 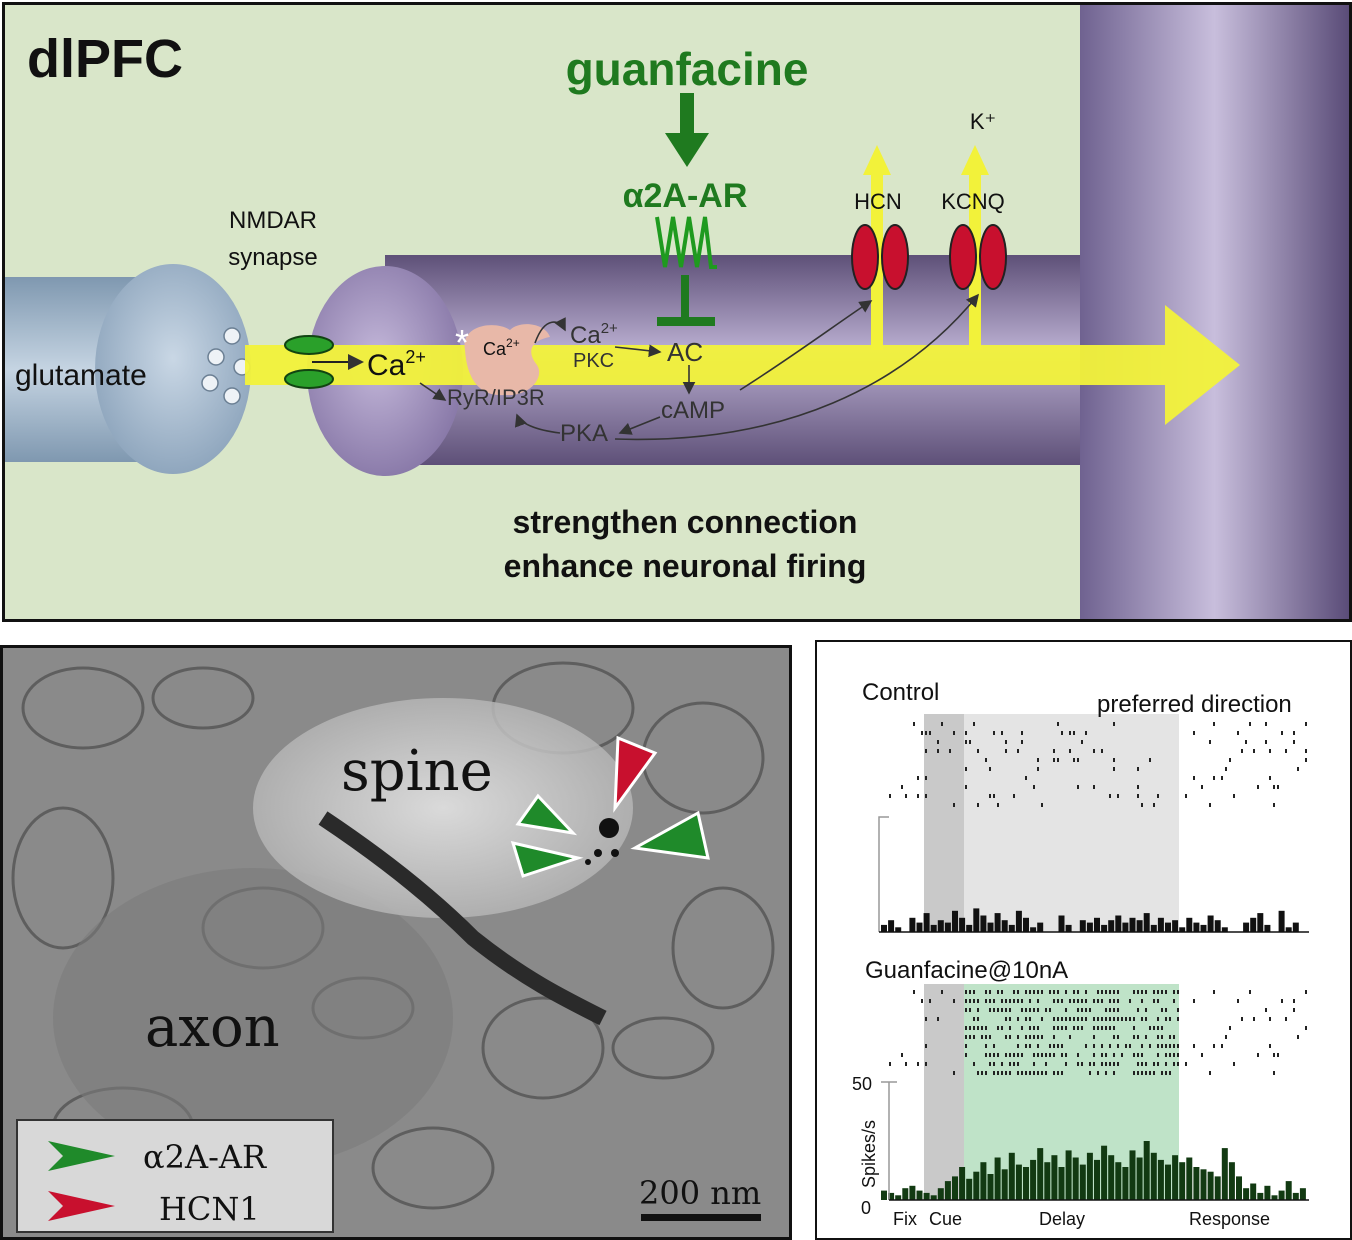 I want to click on camp-label: cAMP, so click(x=693, y=410).